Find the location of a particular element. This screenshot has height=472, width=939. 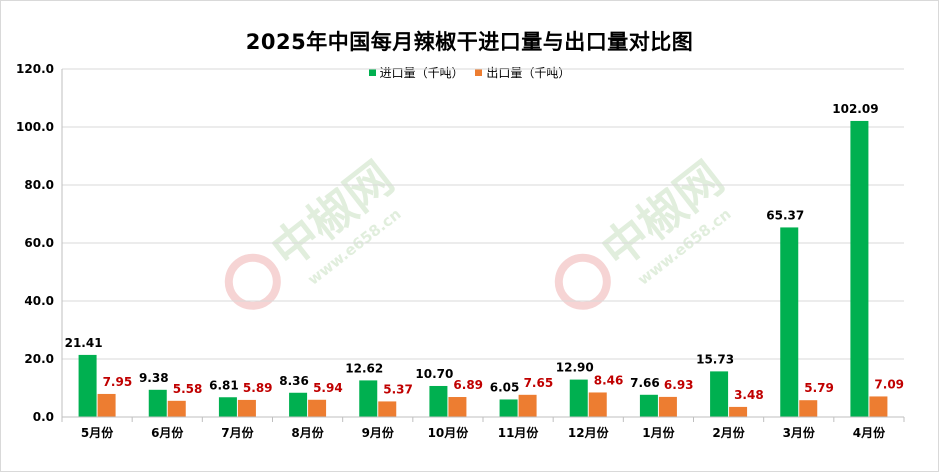

export-data-label: 7.65 is located at coordinates (539, 383).